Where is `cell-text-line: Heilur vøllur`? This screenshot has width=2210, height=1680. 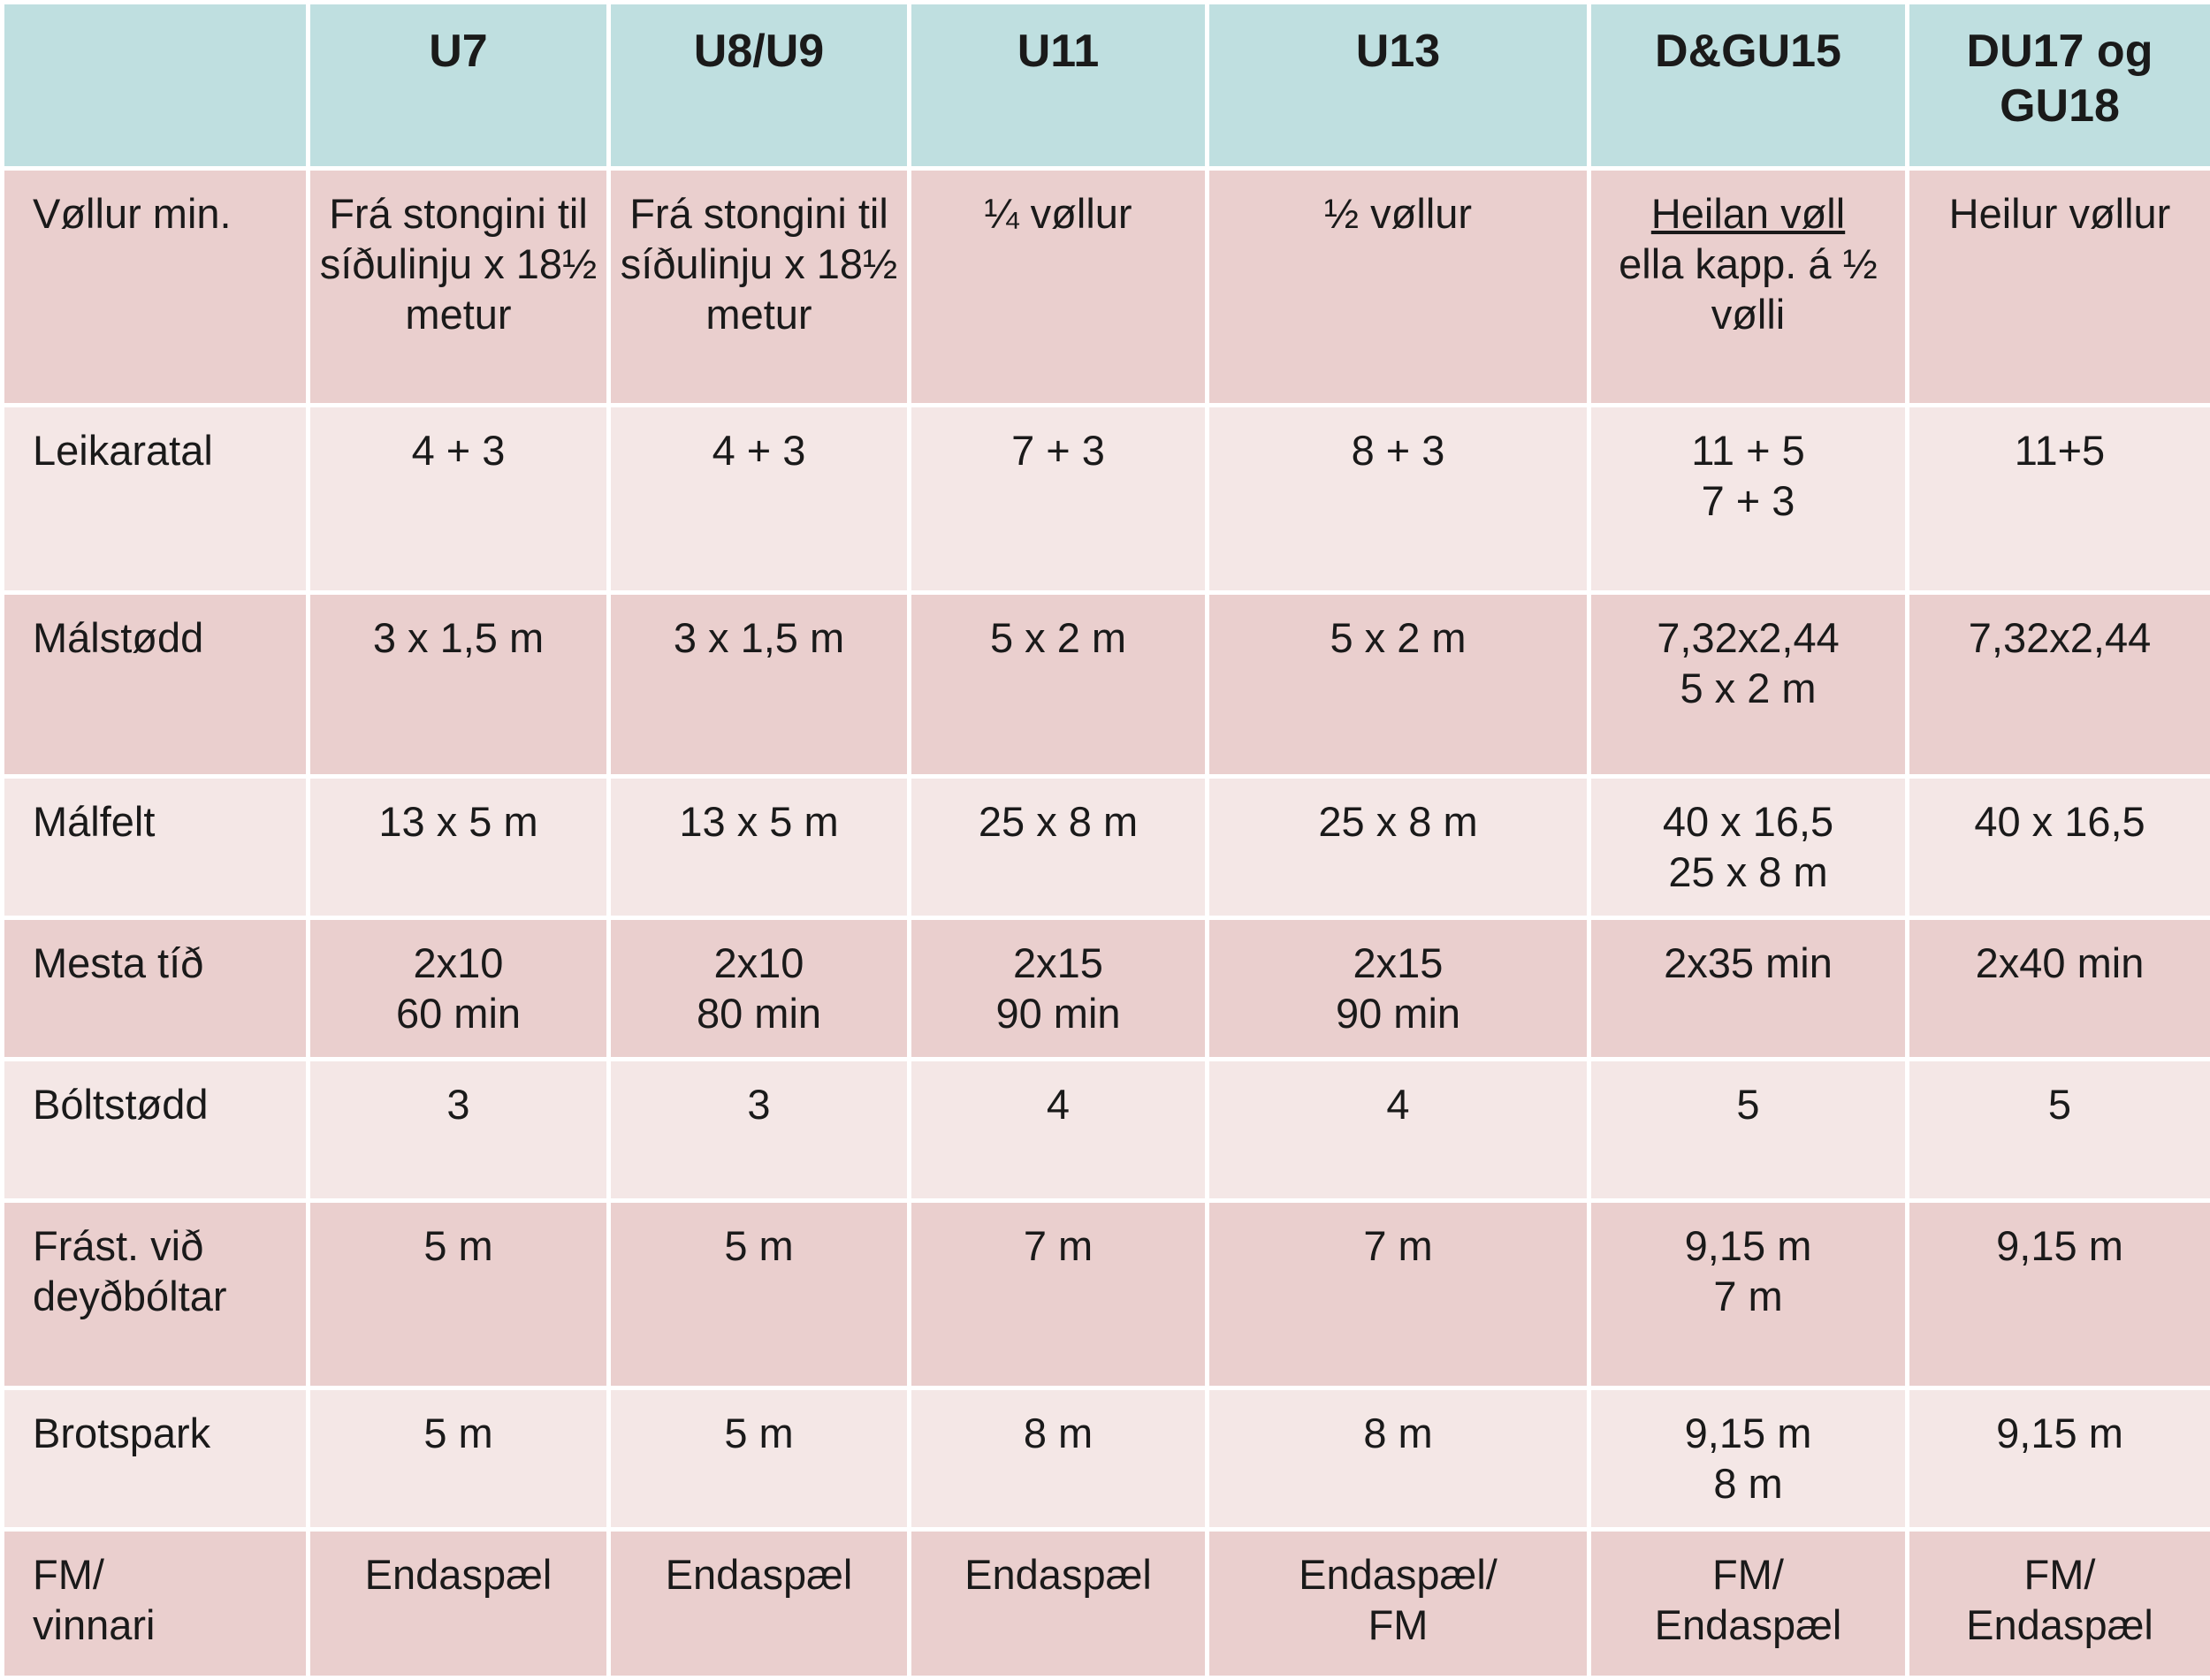
cell-text-line: Heilur vøllur is located at coordinates (2059, 213).